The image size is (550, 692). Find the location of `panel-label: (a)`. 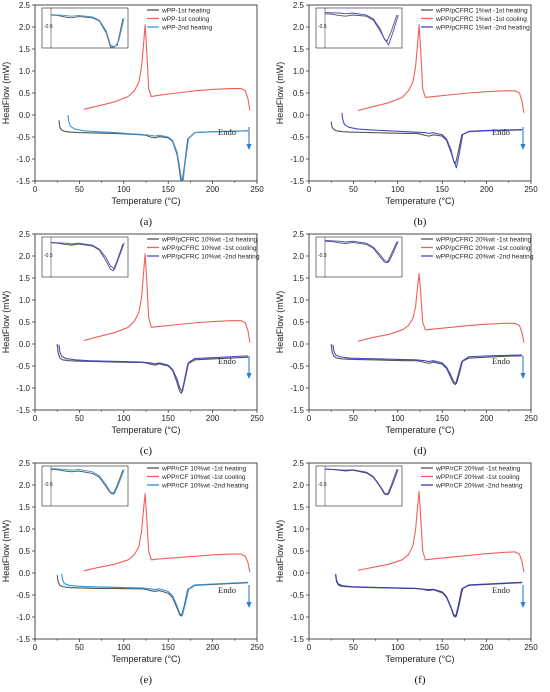

panel-label: (a) is located at coordinates (146, 222).